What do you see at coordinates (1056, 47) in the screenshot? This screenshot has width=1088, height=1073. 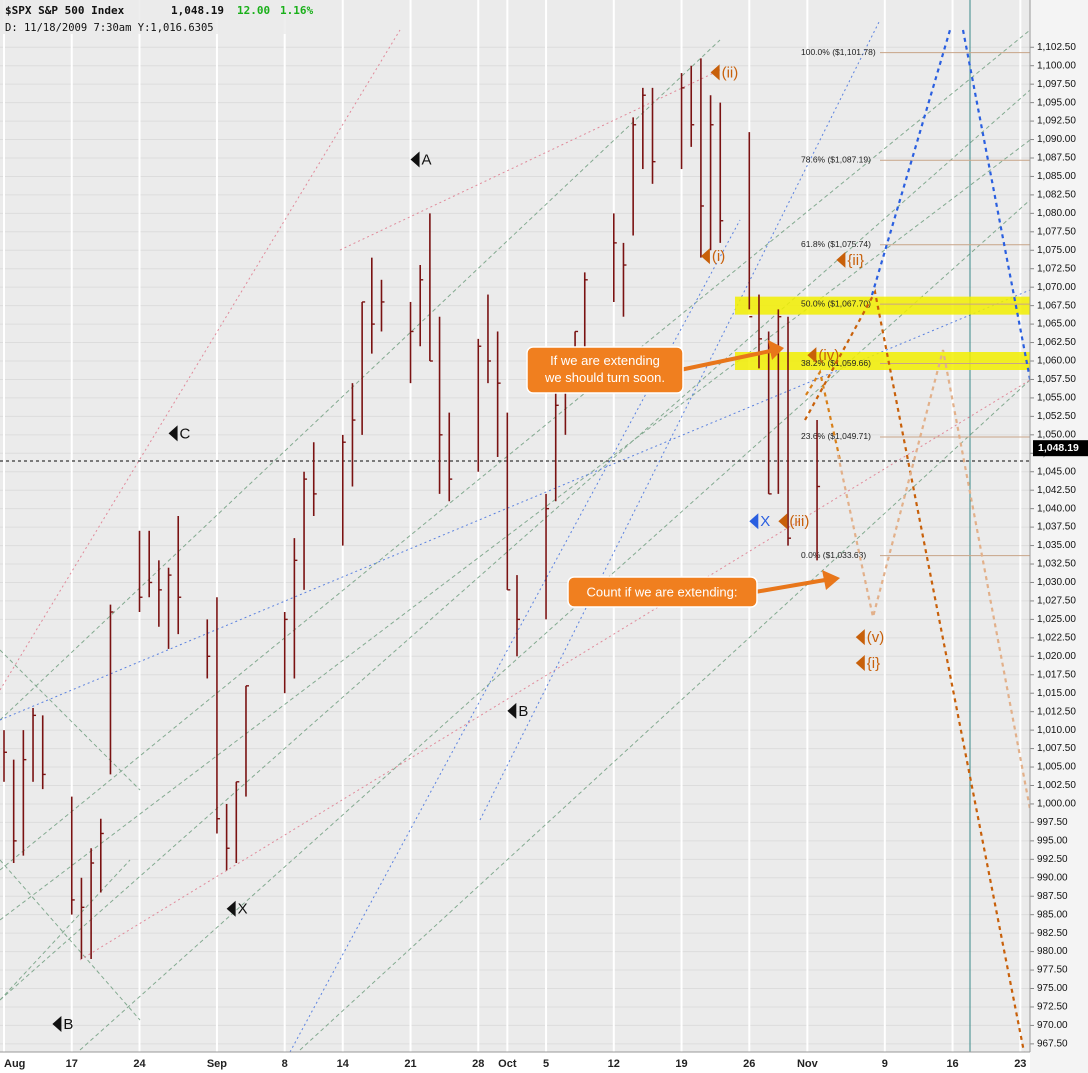 I see `y-tick-label: 1,102.50` at bounding box center [1056, 47].